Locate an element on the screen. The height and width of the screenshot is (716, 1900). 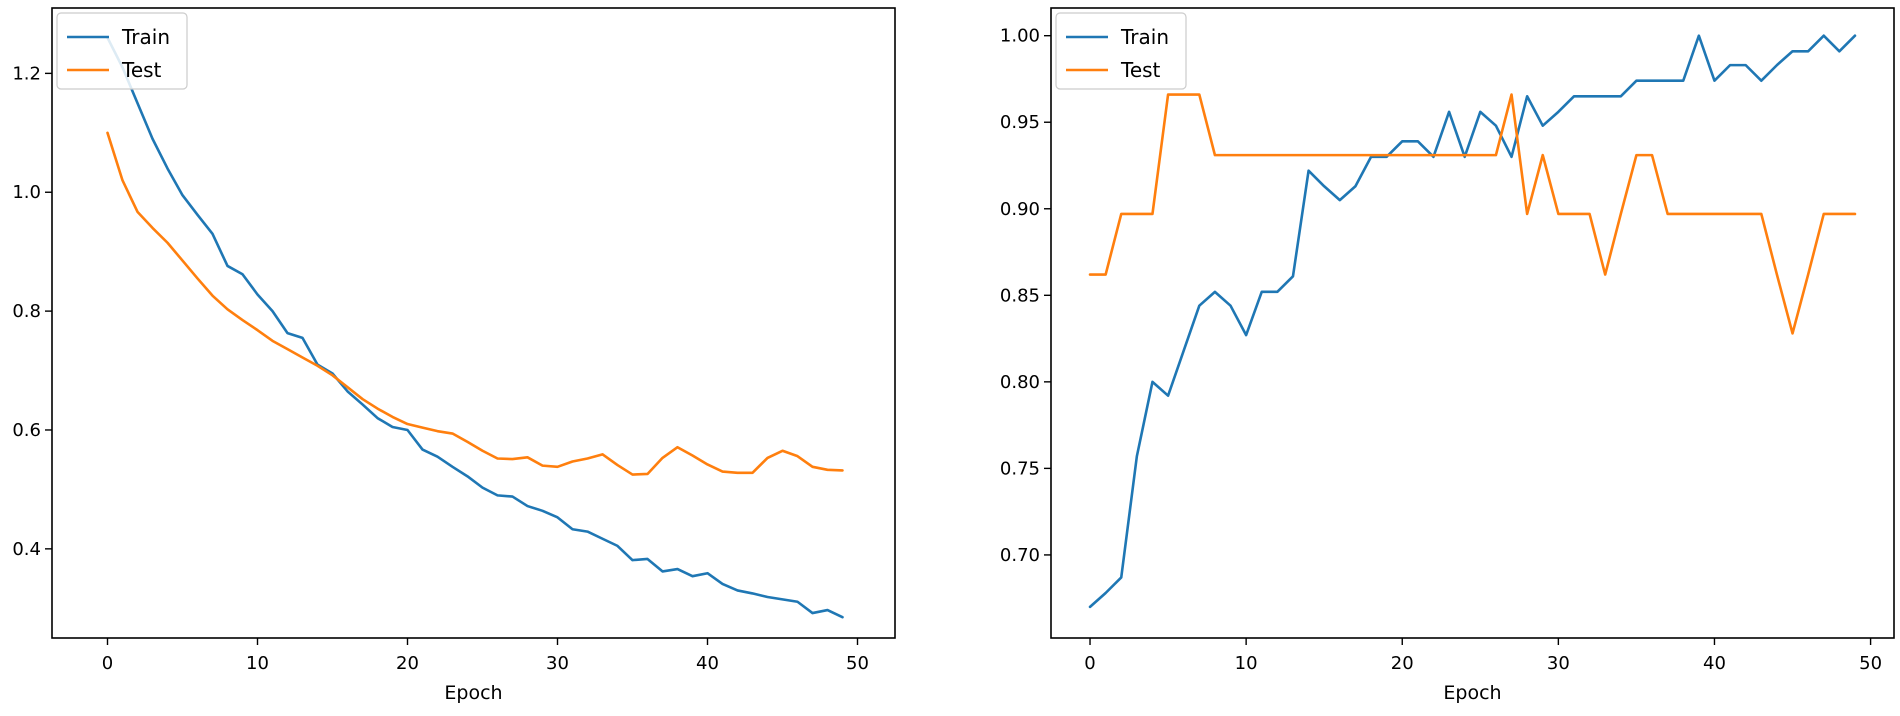
y-tick-label: 0.75 is located at coordinates (1020, 468).